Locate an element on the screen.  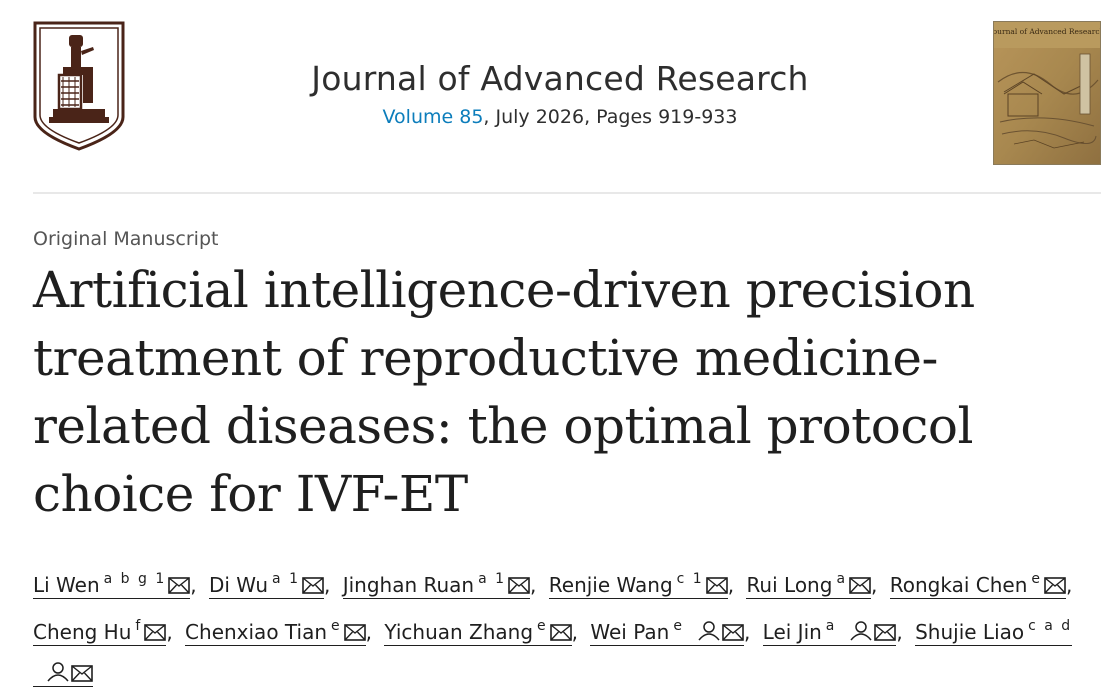
journal-title: Journal of Advanced Research is located at coordinates (560, 78).